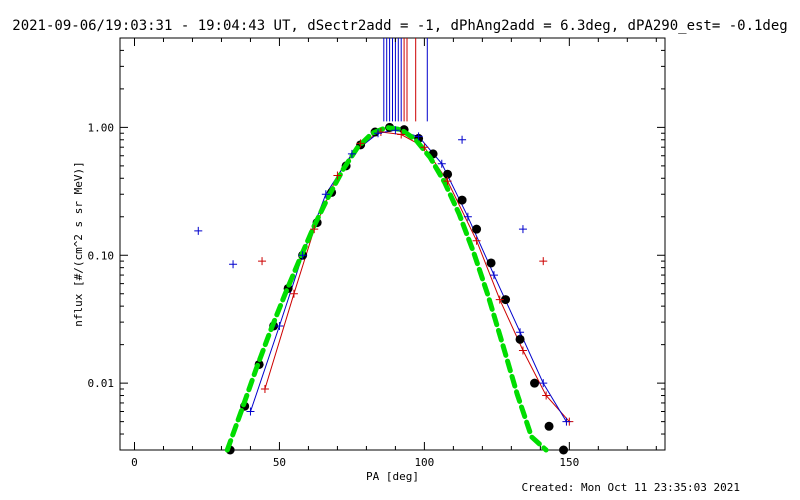 The width and height of the screenshot is (800, 500). I want to click on y-axis-label: nflux [#/(cm^2 s sr MeV)], so click(78, 244).